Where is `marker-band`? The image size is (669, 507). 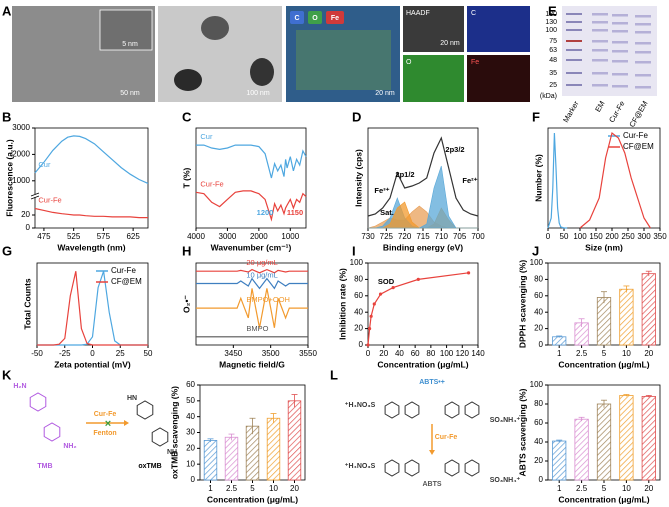
marker-band is located at coordinates (574, 41).